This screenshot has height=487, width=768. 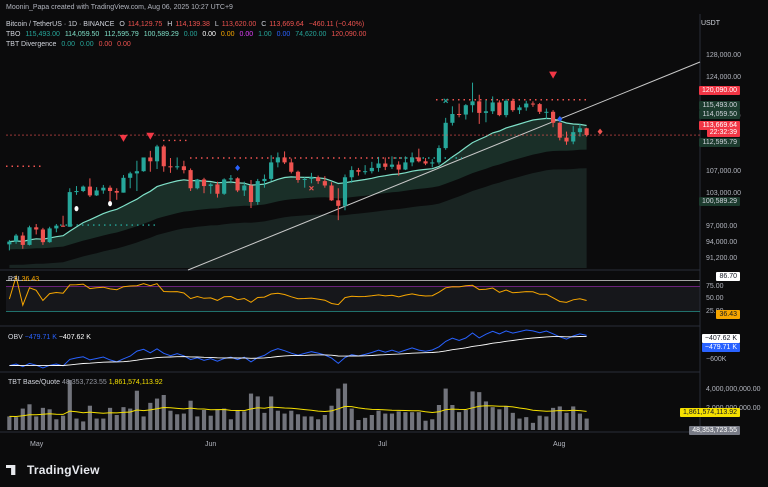 I want to click on rsi-title: RSI 36.43, so click(x=23, y=279).